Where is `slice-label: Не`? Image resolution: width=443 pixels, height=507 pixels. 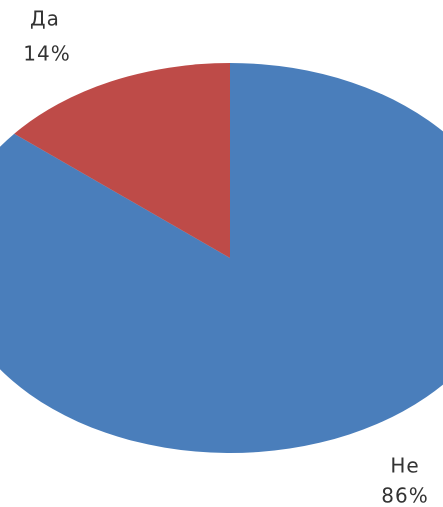
slice-label: Не is located at coordinates (404, 466).